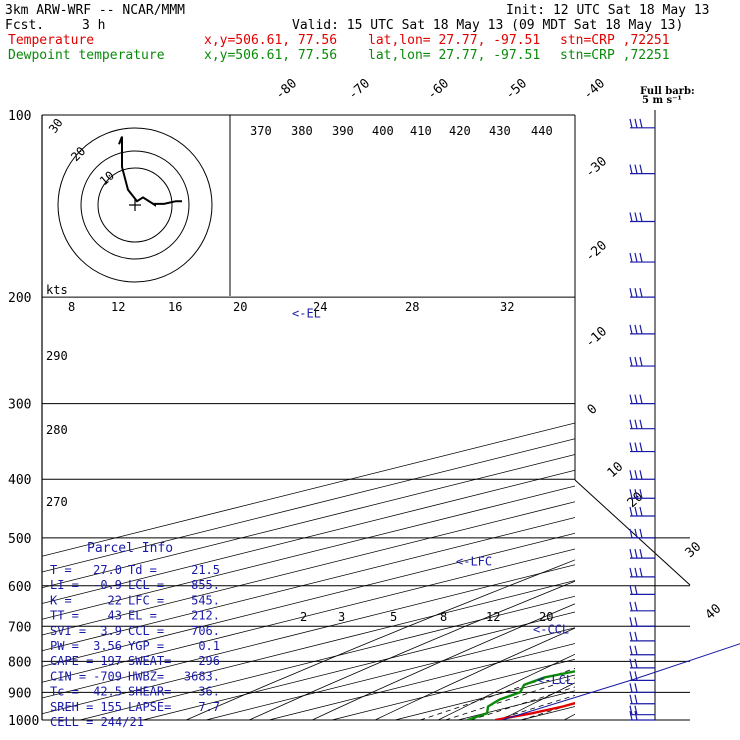  I want to click on pressure-label: 700, so click(19, 627).